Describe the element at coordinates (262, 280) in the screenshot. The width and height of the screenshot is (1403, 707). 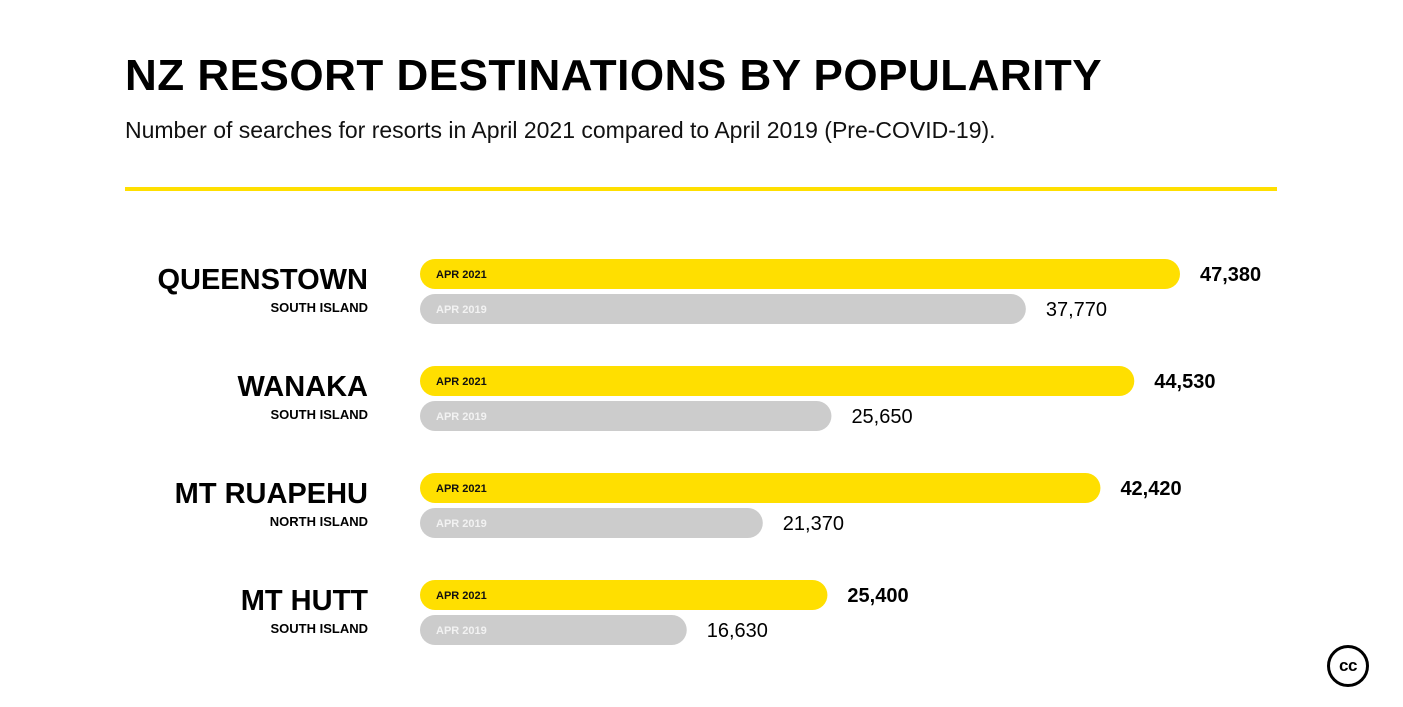
I see `category-label: QUEENSTOWN` at that location.